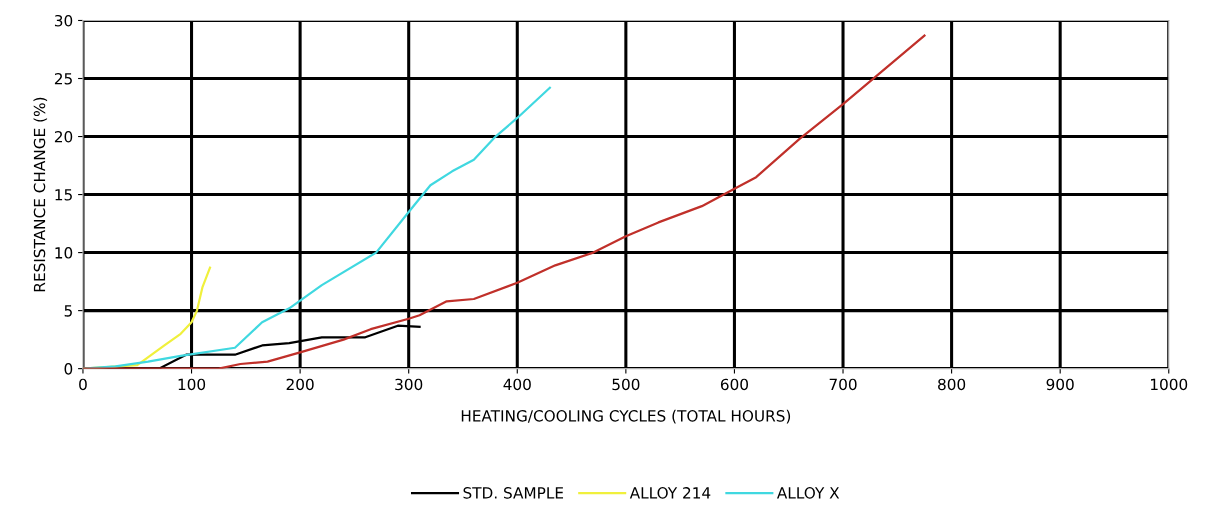 The height and width of the screenshot is (512, 1220). What do you see at coordinates (626, 384) in the screenshot?
I see `x-tick-label: 500` at bounding box center [626, 384].